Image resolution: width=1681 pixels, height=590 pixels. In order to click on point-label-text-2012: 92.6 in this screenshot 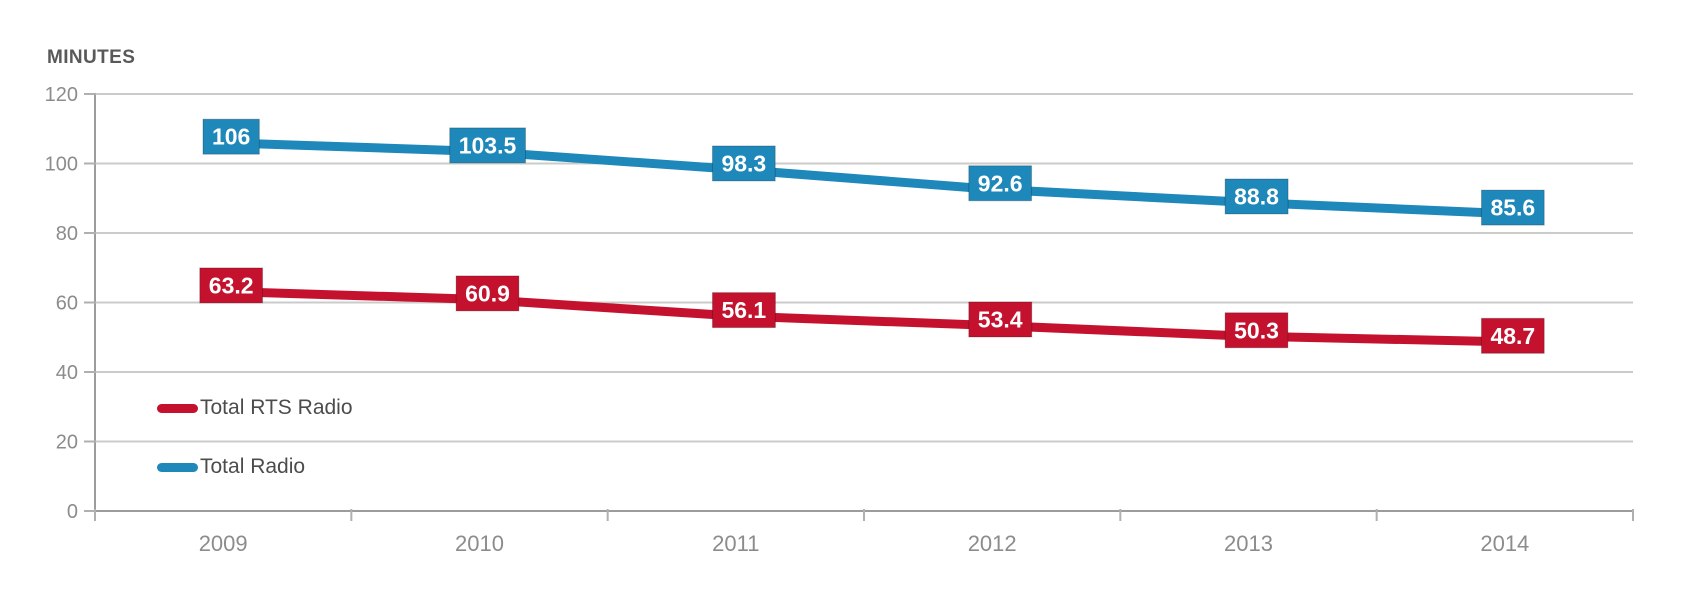, I will do `click(1000, 183)`.